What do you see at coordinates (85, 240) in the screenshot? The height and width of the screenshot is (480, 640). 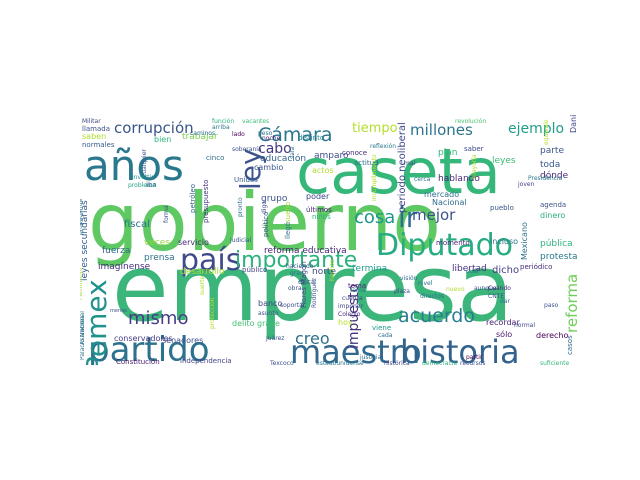 I see `word-leyes-secundarias: leyes secundarias` at bounding box center [85, 240].